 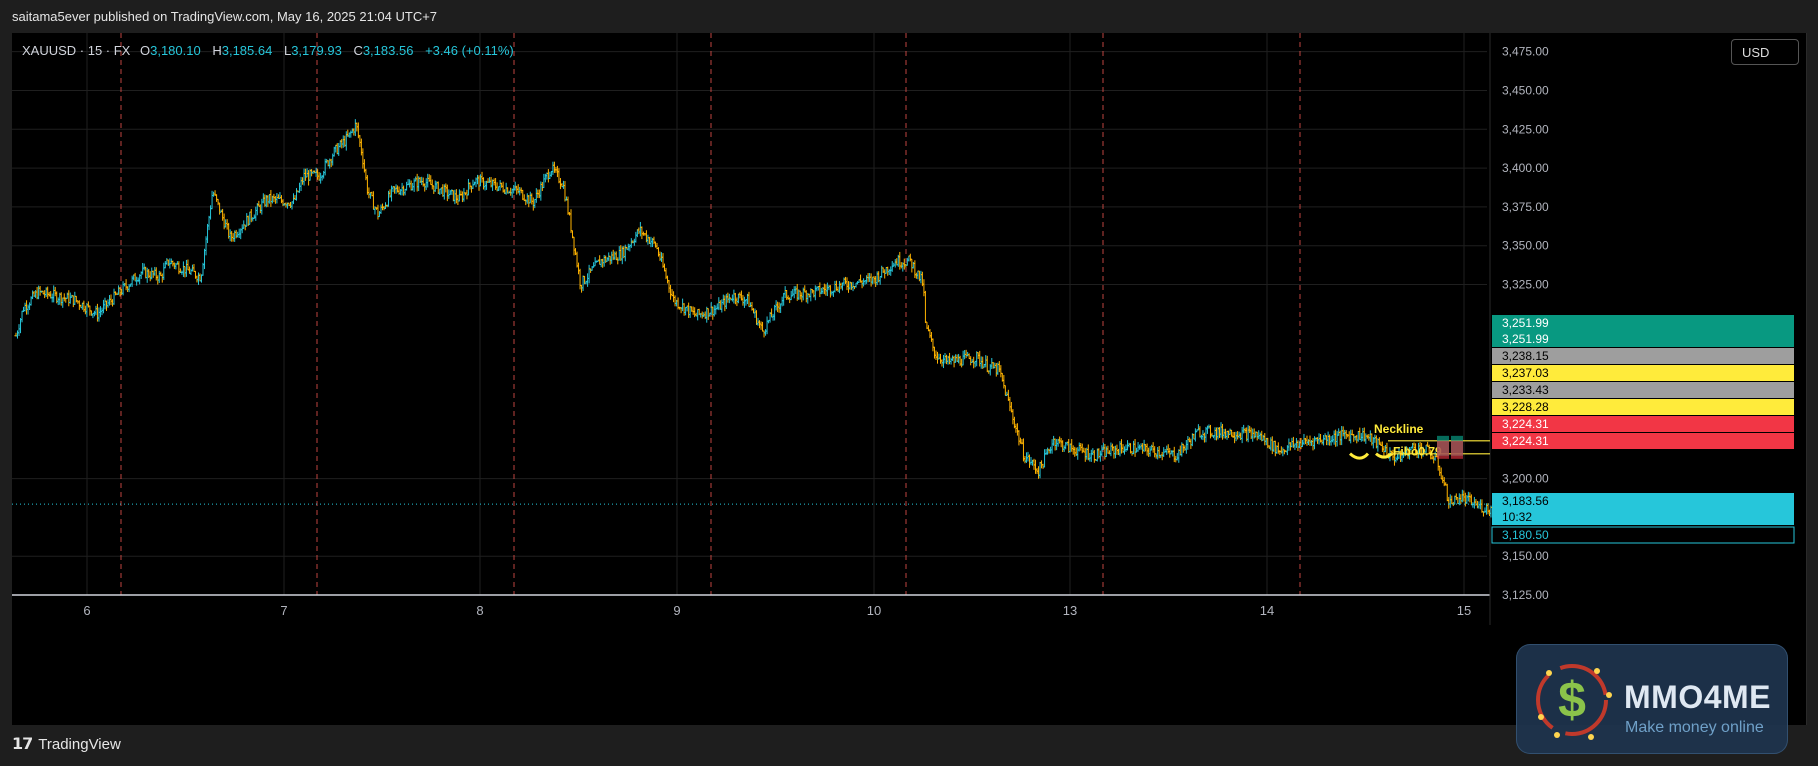 I want to click on close-label: C, so click(x=358, y=50).